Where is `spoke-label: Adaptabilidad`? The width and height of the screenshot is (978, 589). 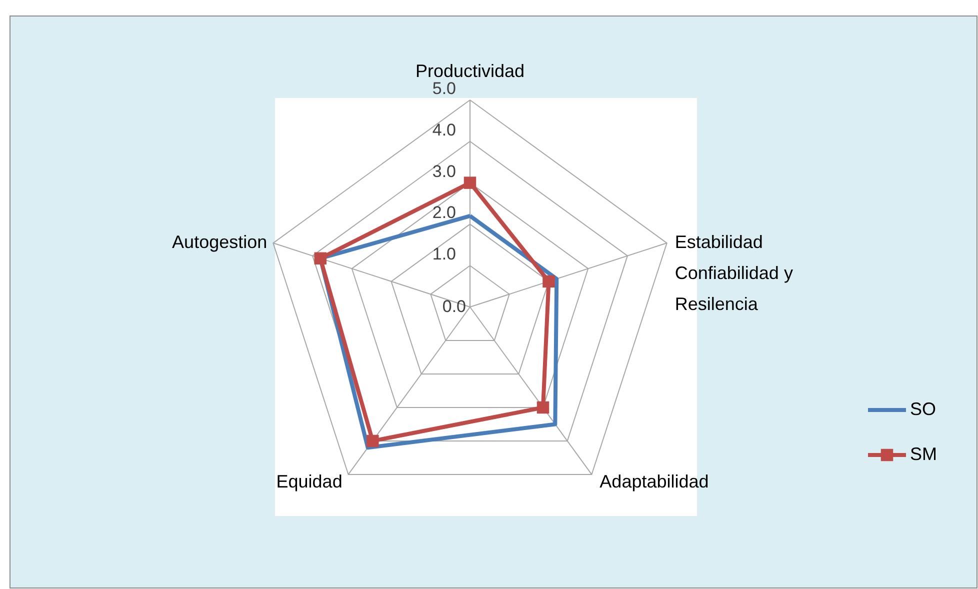 spoke-label: Adaptabilidad is located at coordinates (654, 481).